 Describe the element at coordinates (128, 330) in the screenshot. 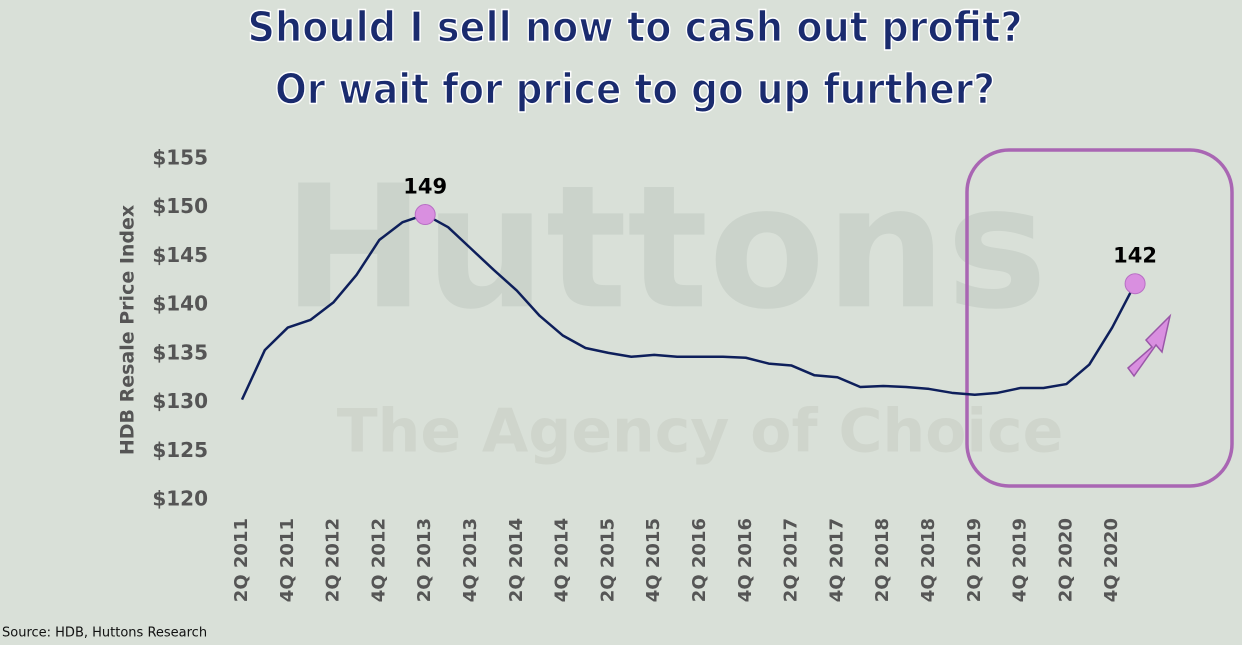

I see `y-axis-label: HDB Resale Price Index` at that location.